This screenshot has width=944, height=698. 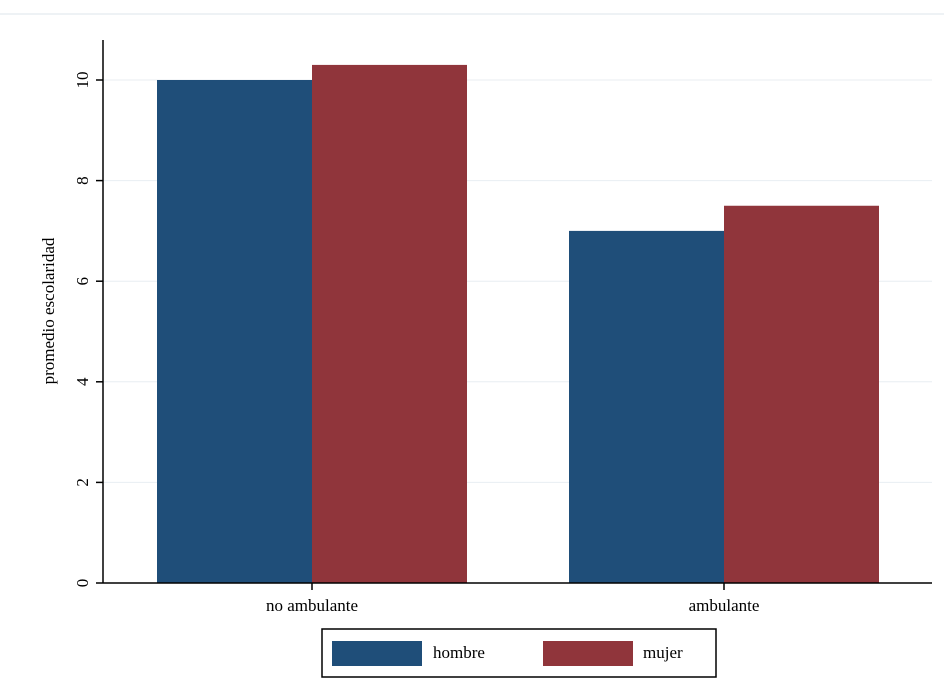 What do you see at coordinates (82, 381) in the screenshot?
I see `y-tick-label: 4` at bounding box center [82, 381].